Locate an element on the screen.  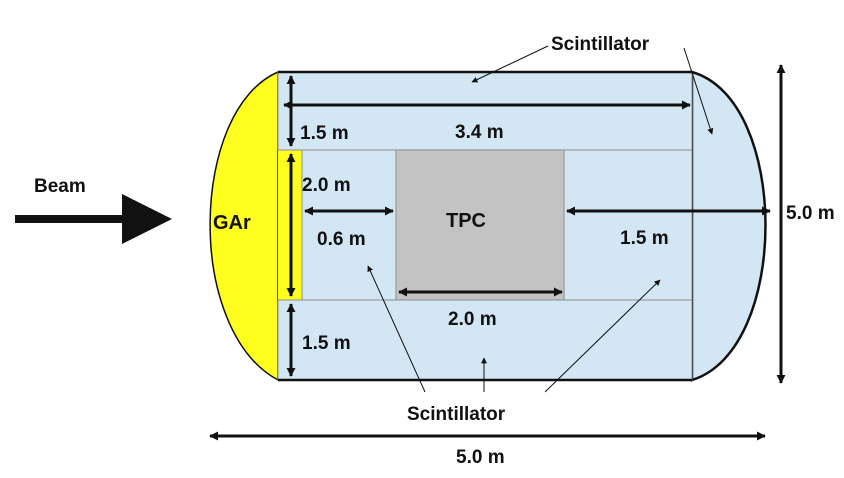
label-tpc: TPC is located at coordinates (466, 221).